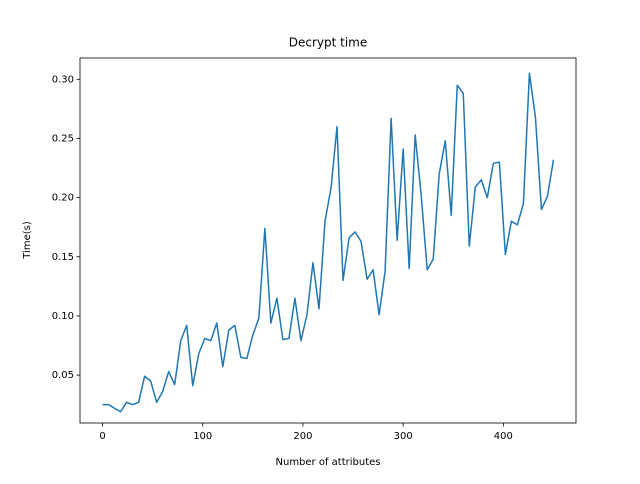 The height and width of the screenshot is (484, 640). Describe the element at coordinates (302, 436) in the screenshot. I see `x-tick-label: 200` at that location.